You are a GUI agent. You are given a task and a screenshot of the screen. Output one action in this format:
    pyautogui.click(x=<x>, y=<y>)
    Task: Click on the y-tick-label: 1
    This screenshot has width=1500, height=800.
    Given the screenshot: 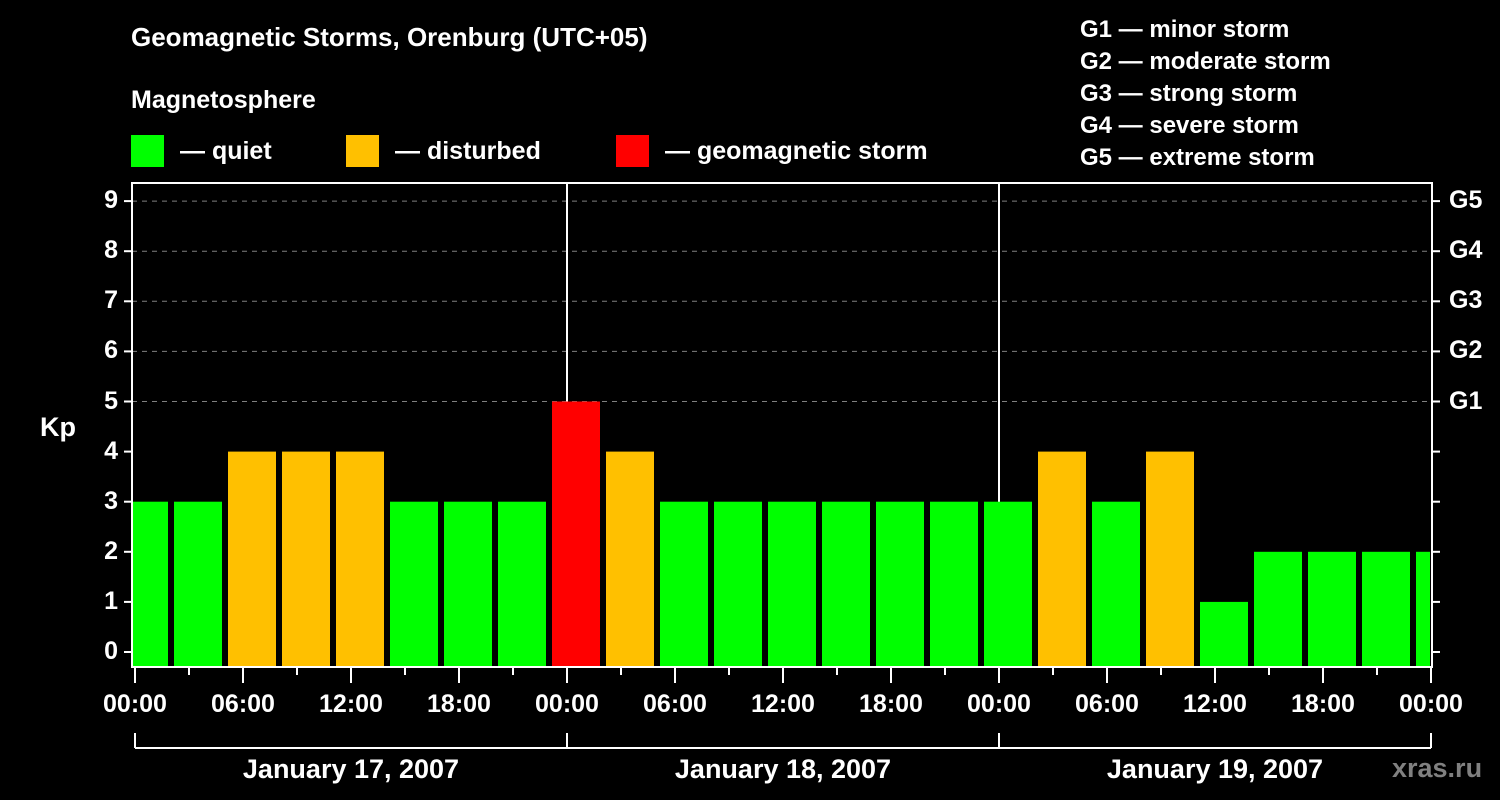 What is the action you would take?
    pyautogui.click(x=111, y=600)
    